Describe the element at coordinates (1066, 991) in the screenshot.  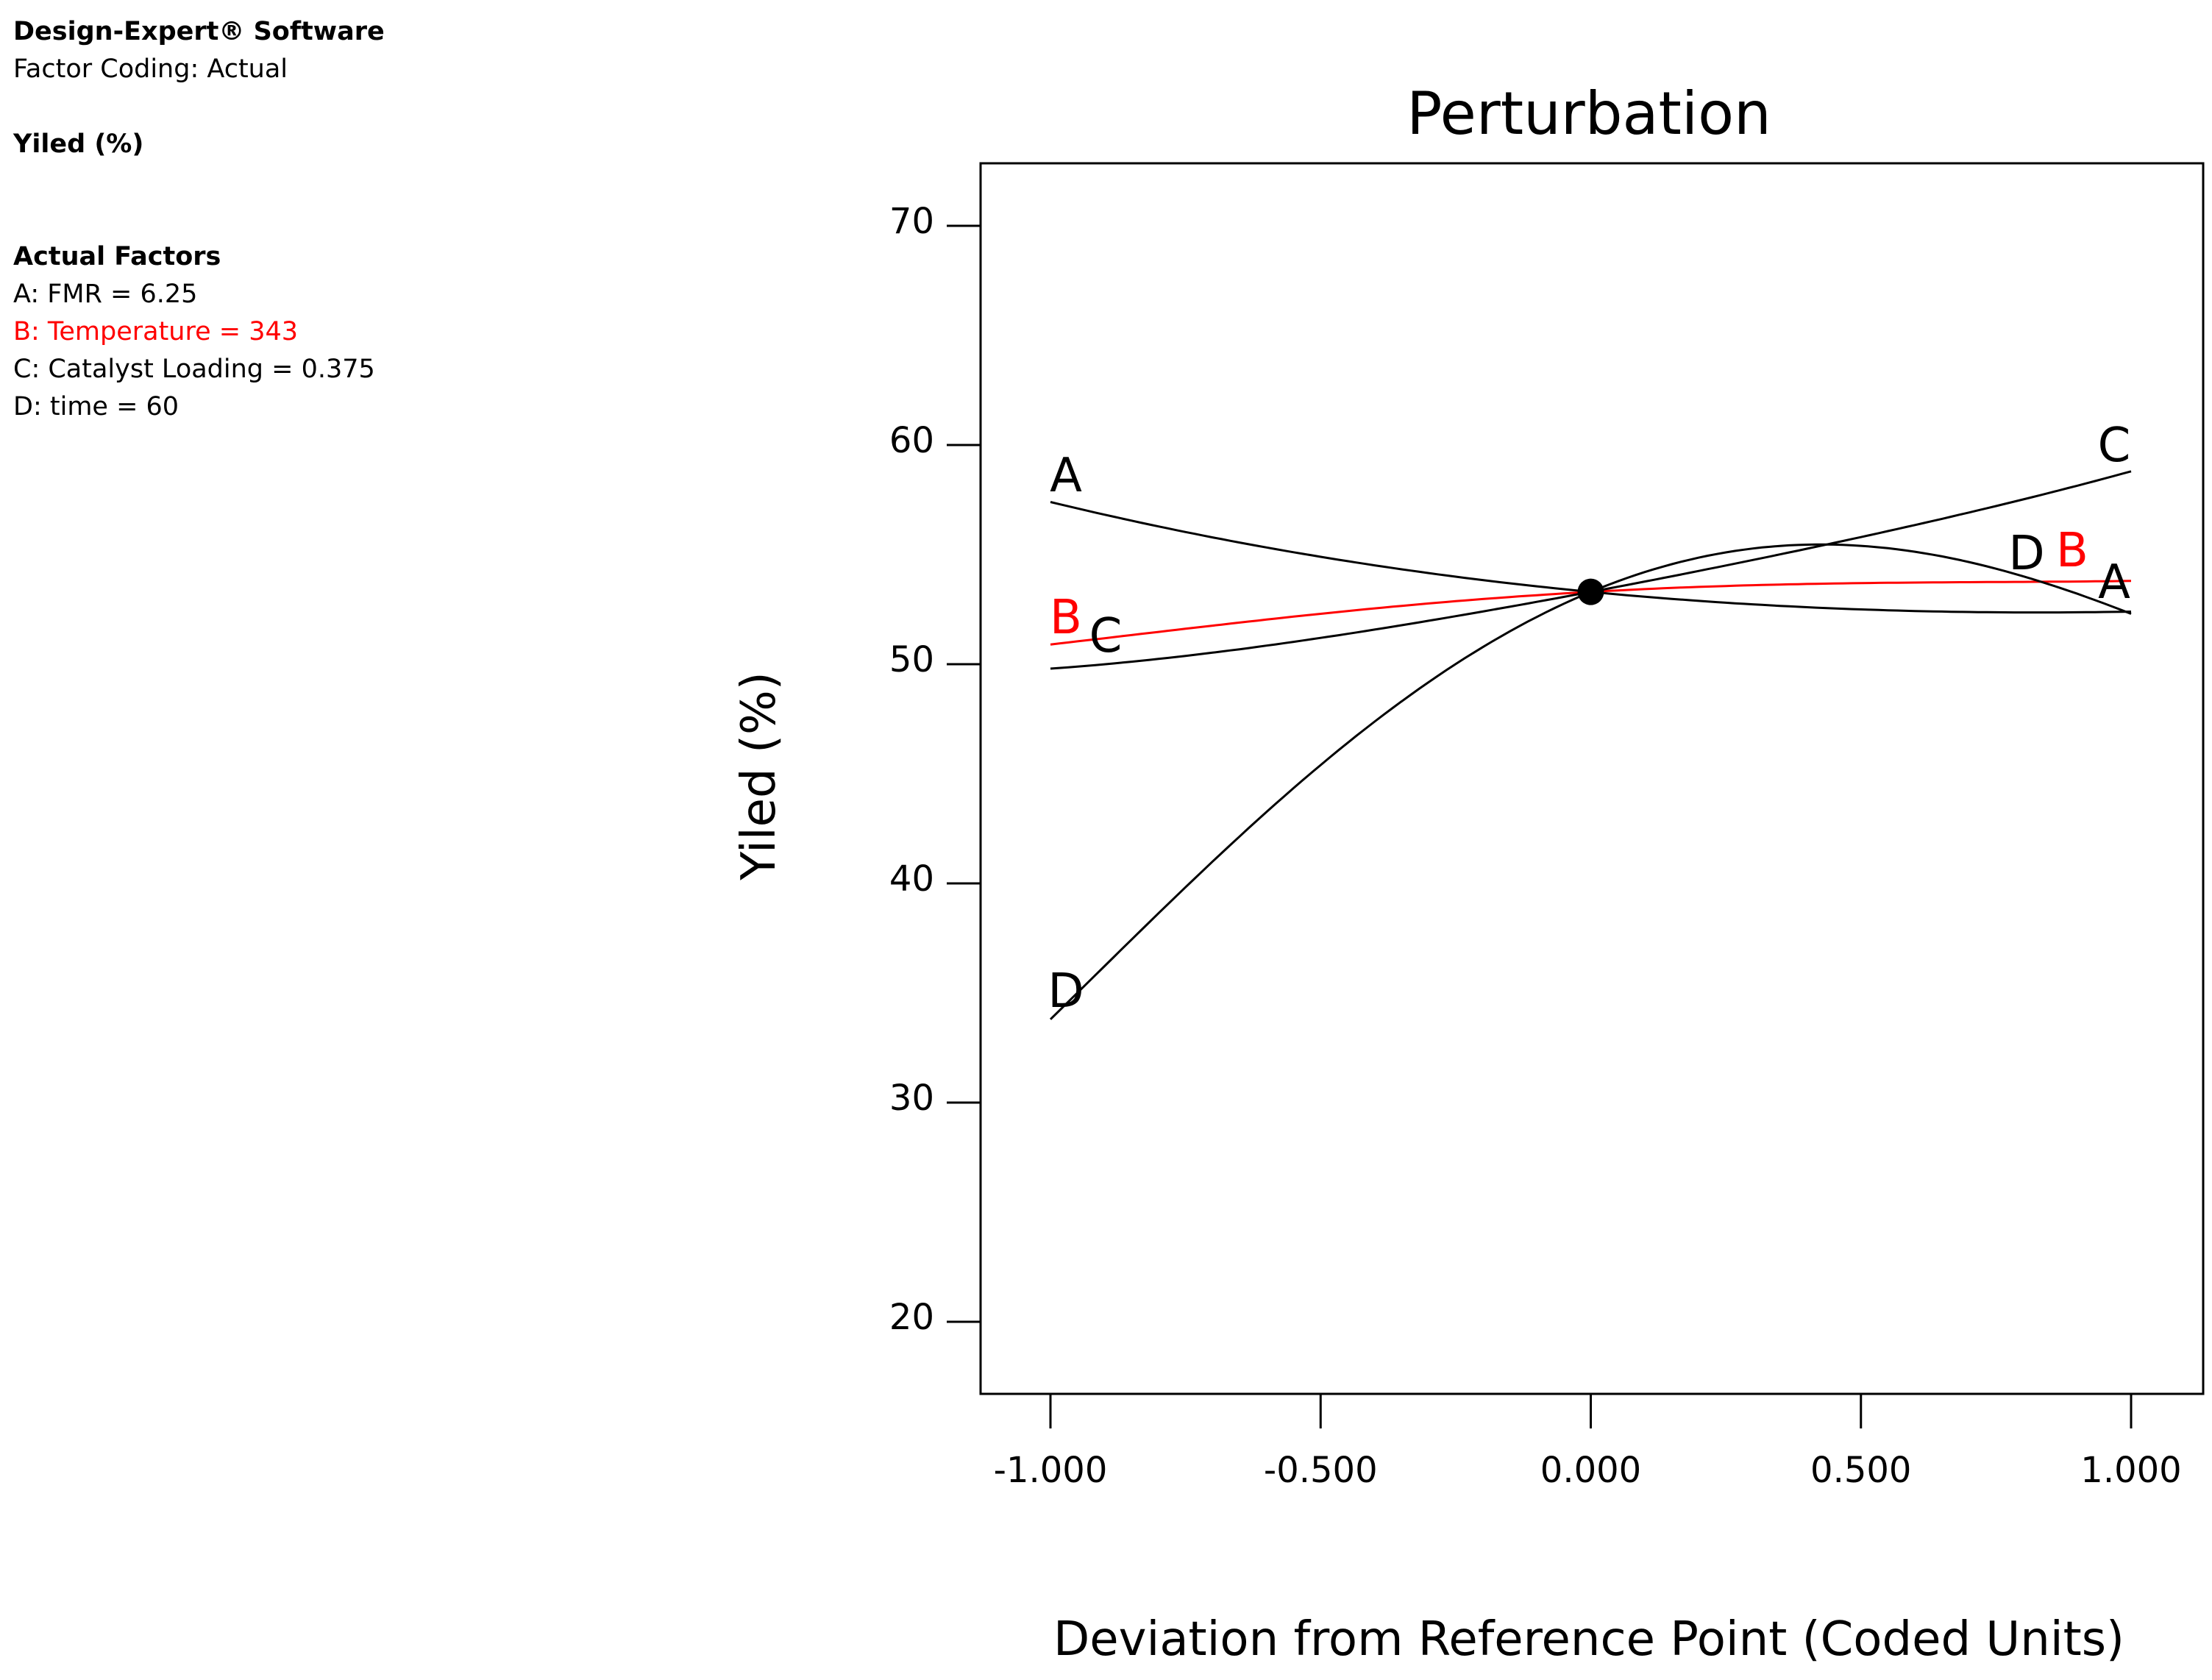
I see `label-left-D: D` at that location.